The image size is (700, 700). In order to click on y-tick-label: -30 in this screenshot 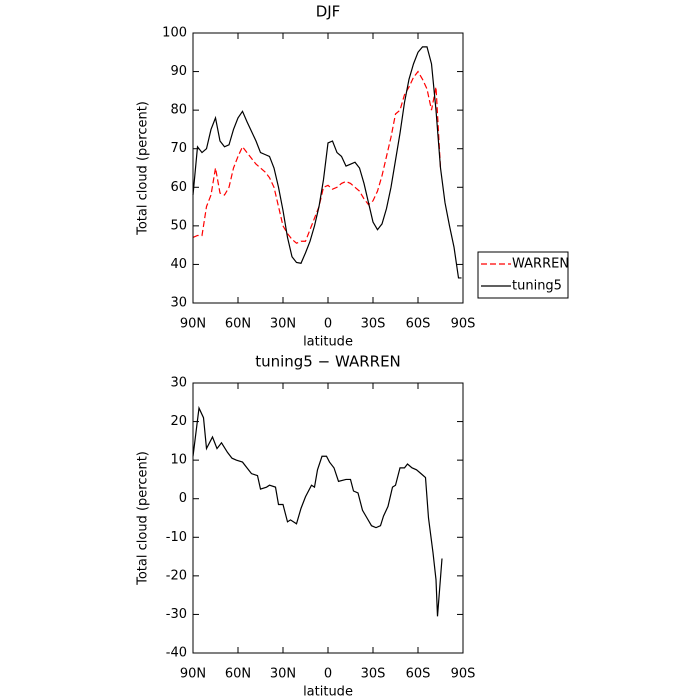, I will do `click(176, 614)`.